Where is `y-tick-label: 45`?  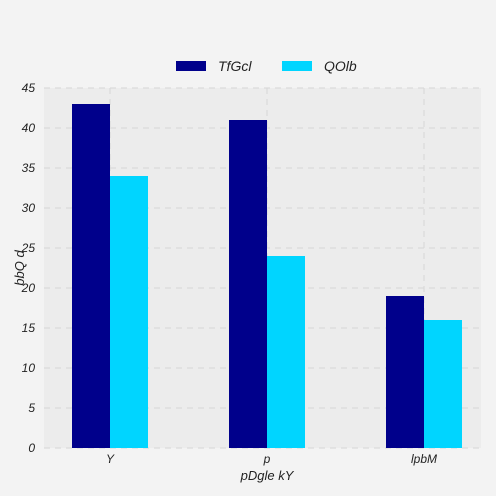 y-tick-label: 45 is located at coordinates (29, 88).